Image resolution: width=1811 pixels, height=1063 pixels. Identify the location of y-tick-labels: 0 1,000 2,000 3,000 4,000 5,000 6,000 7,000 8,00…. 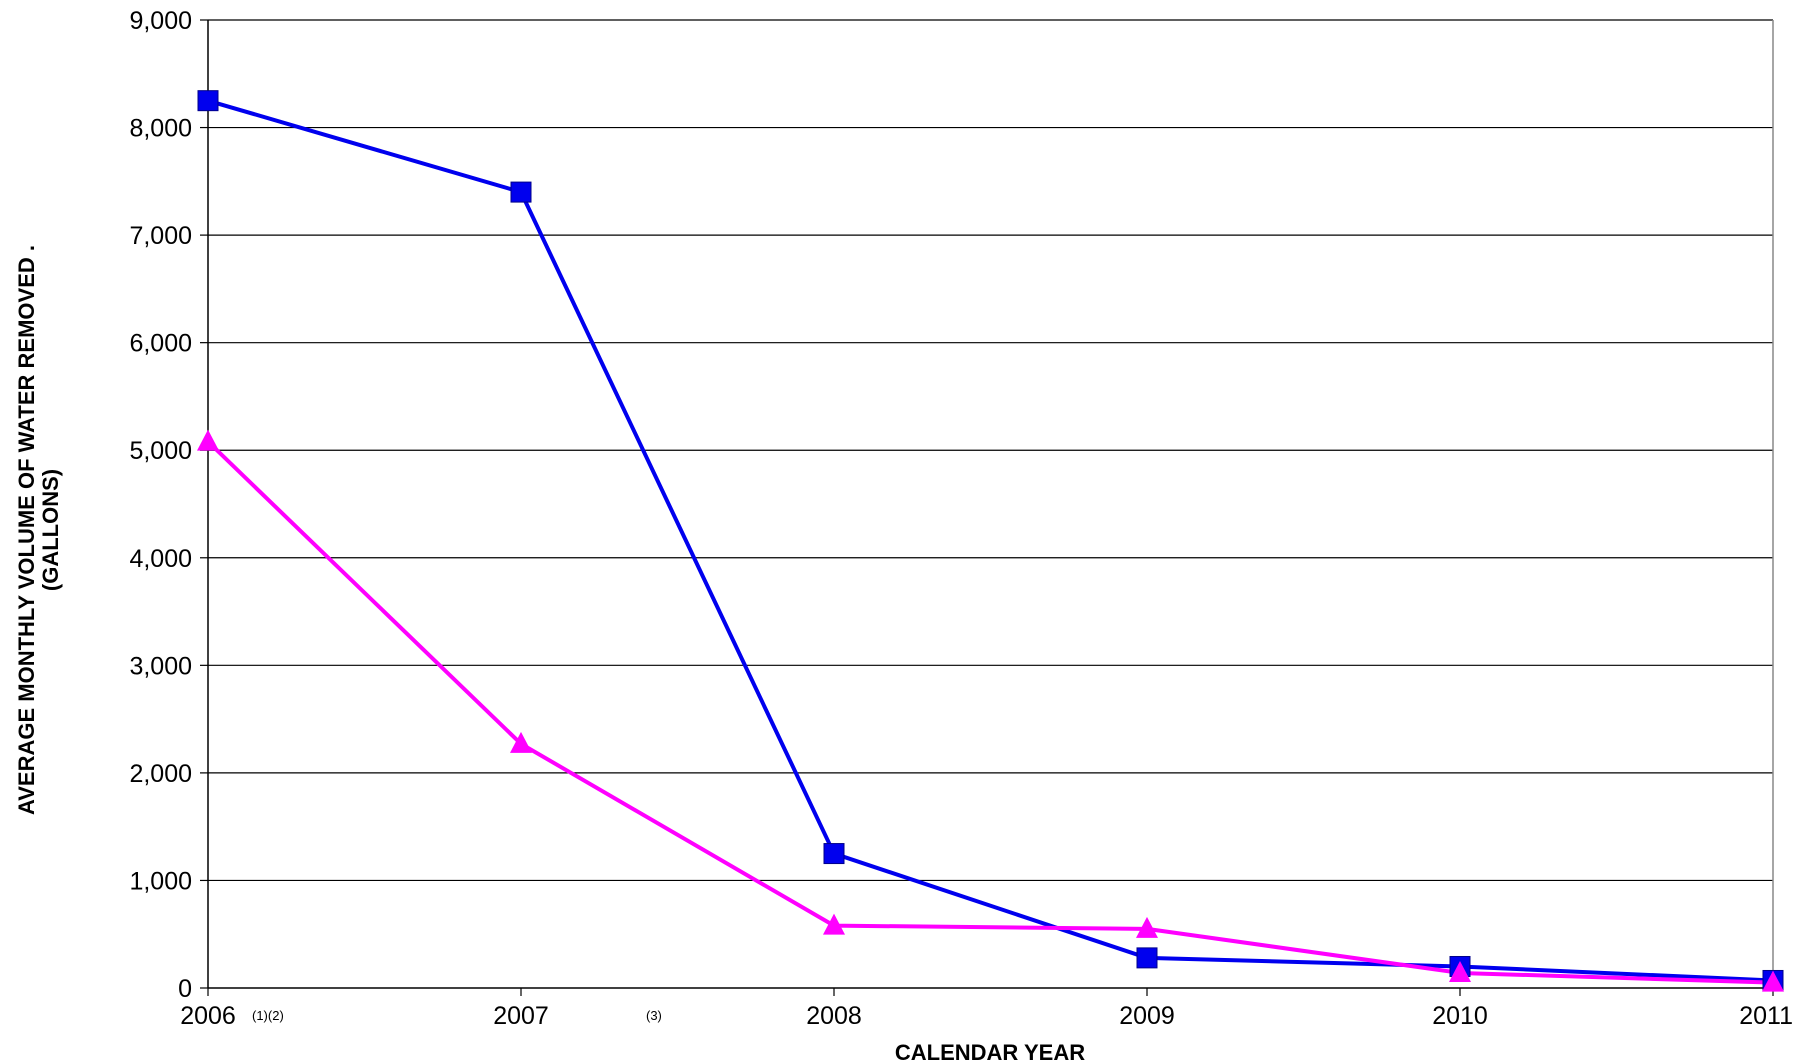
(160, 505).